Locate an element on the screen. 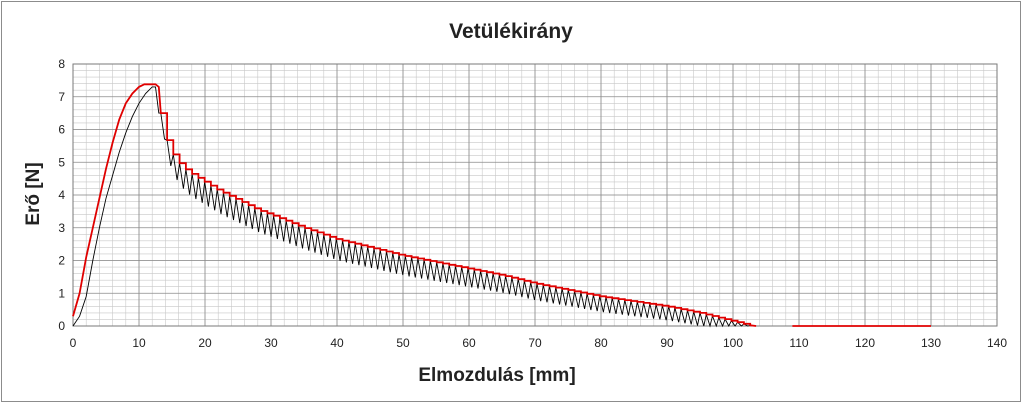 Image resolution: width=1024 pixels, height=408 pixels. y-tick-label: 5 is located at coordinates (61, 162).